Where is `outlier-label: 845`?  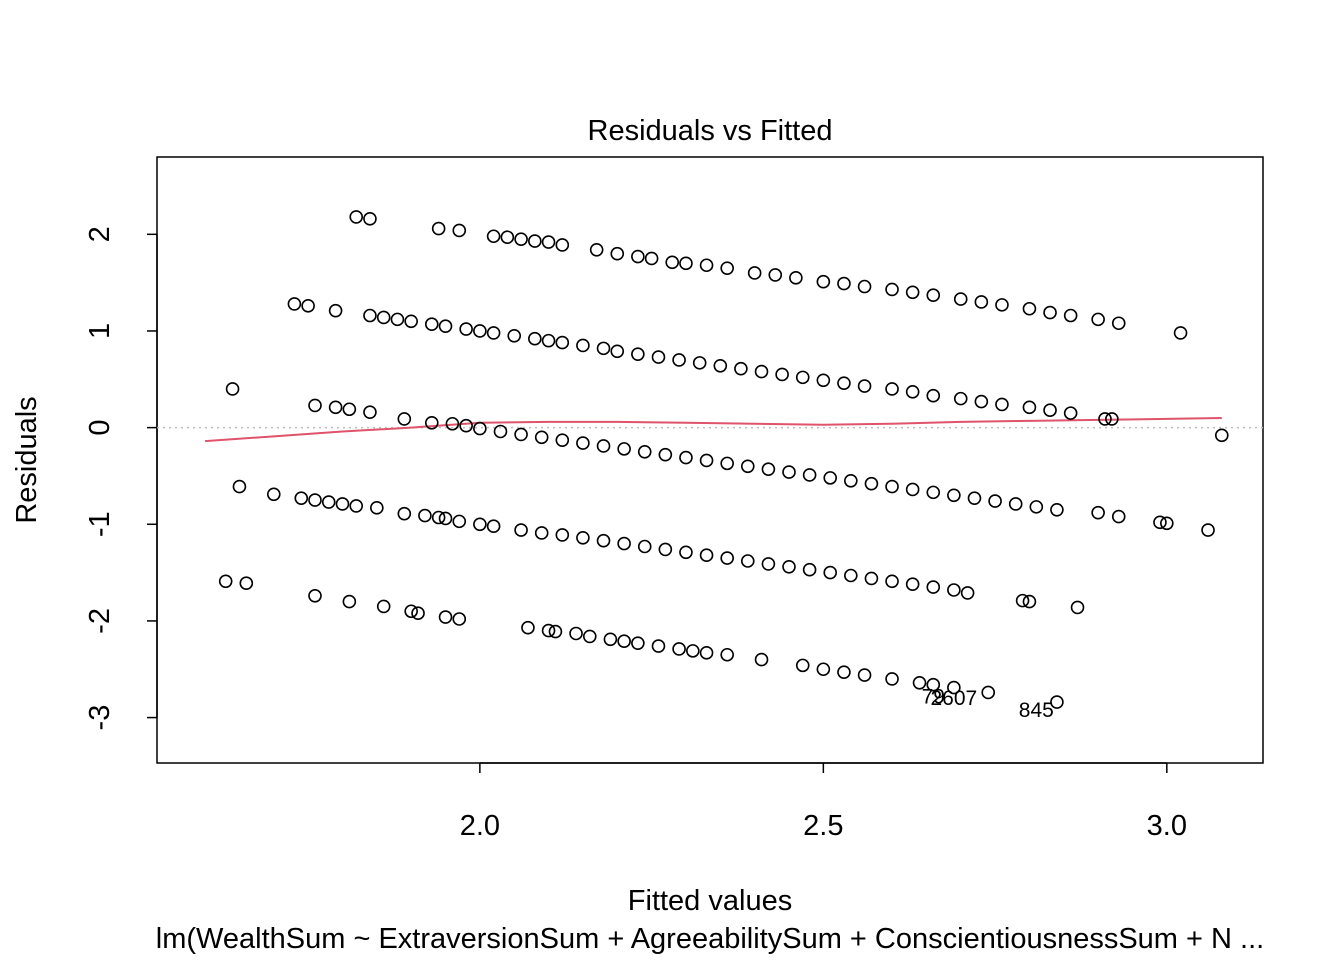
outlier-label: 845 is located at coordinates (1036, 710).